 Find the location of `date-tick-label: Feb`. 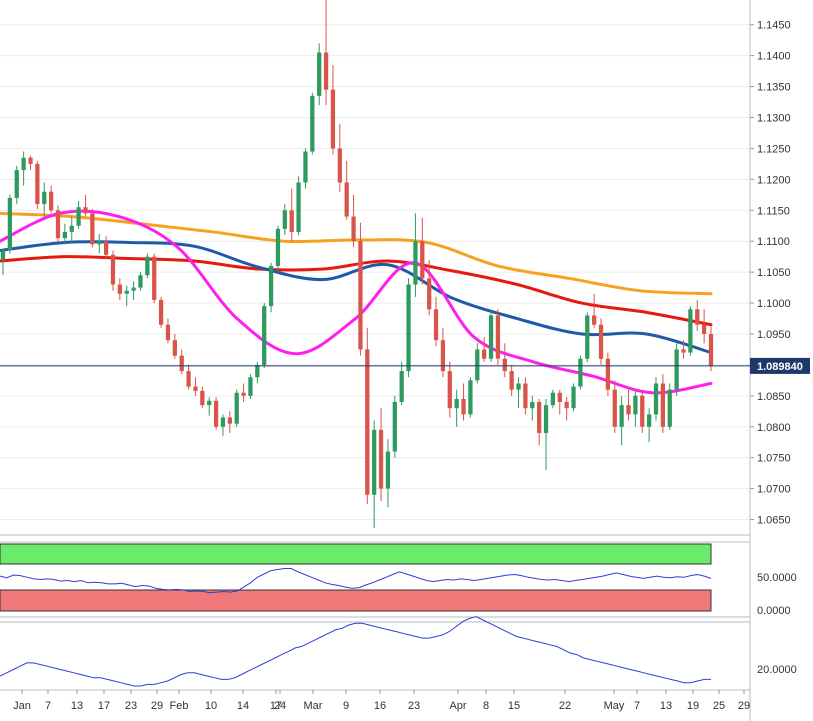

date-tick-label: Feb is located at coordinates (179, 706).